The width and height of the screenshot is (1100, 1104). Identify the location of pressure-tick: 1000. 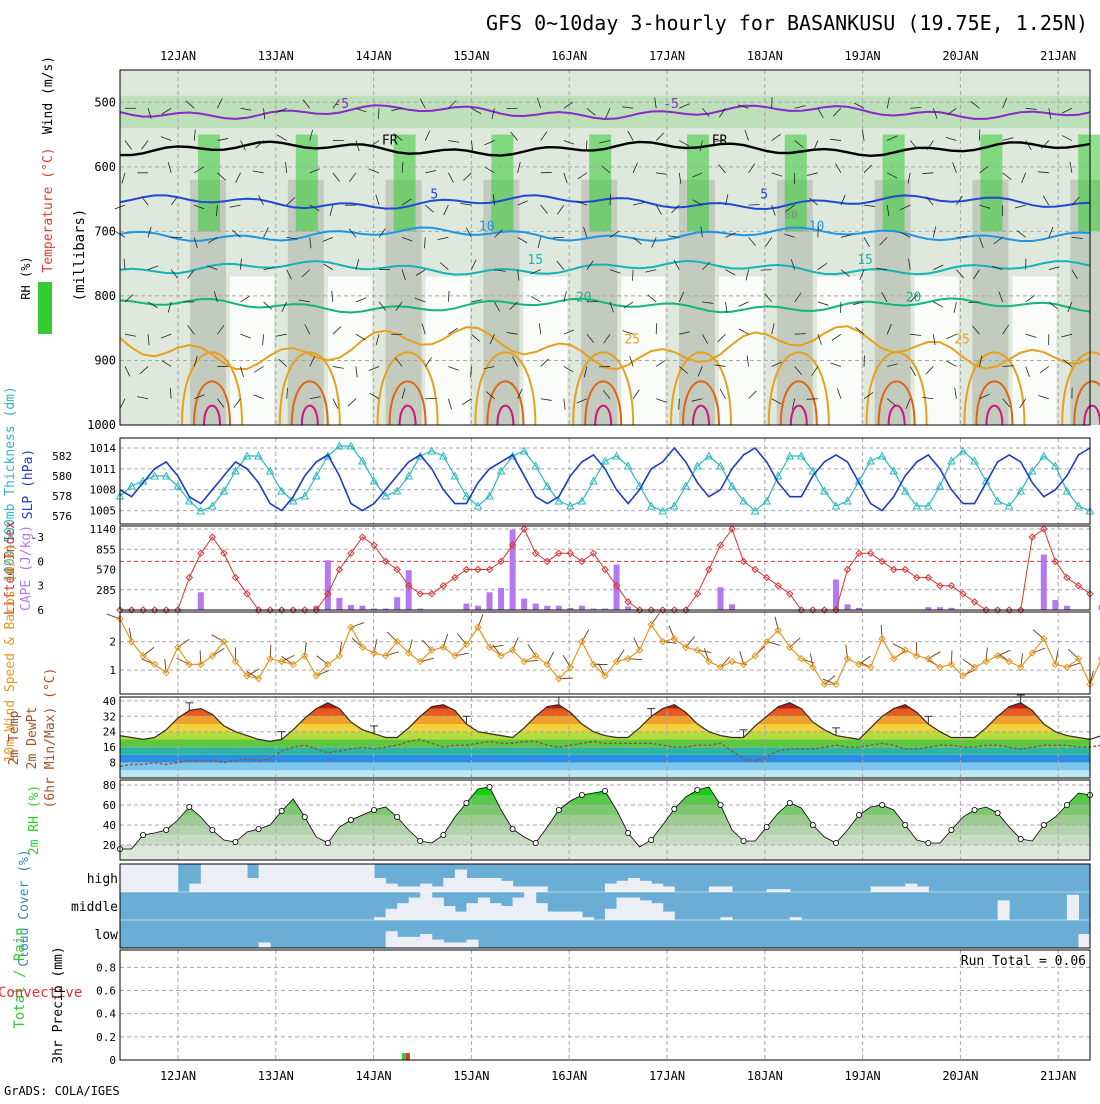
(101, 425).